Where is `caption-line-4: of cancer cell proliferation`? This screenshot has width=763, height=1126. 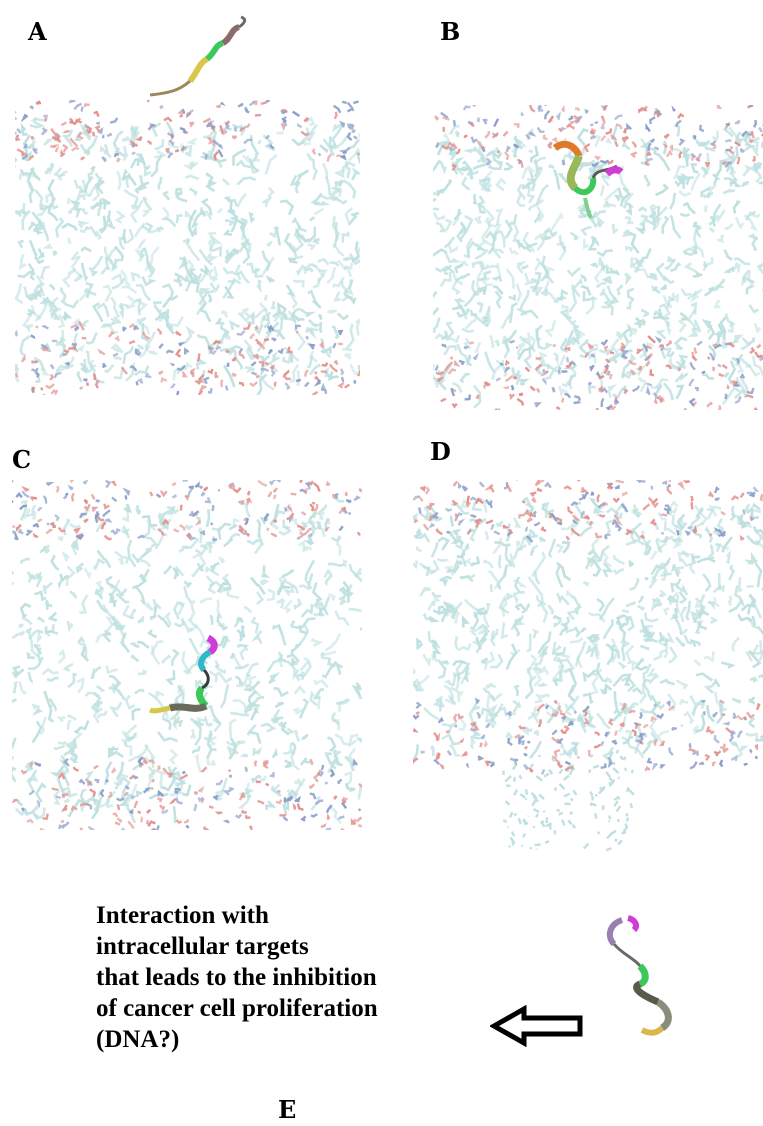 caption-line-4: of cancer cell proliferation is located at coordinates (237, 1008).